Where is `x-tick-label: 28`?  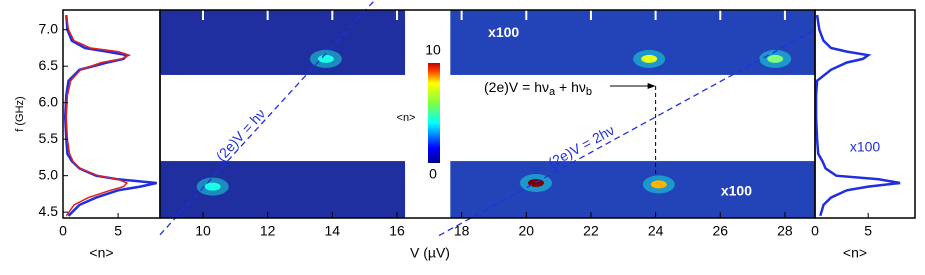
x-tick-label: 28 is located at coordinates (785, 231).